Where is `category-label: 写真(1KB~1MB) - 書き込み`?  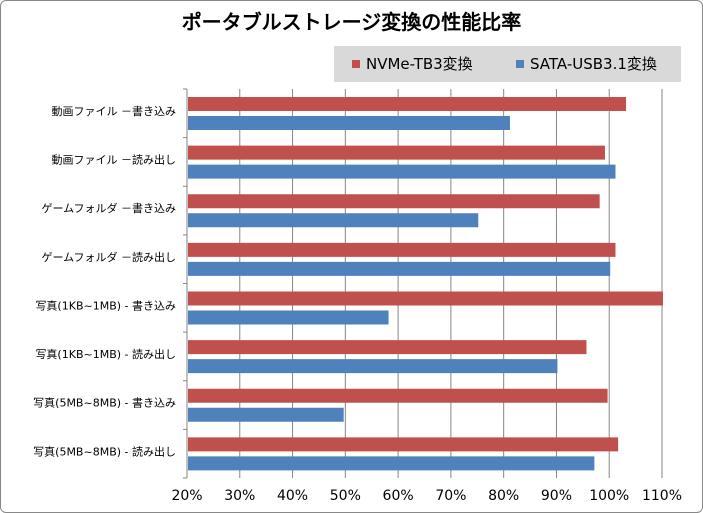
category-label: 写真(1KB~1MB) - 書き込み is located at coordinates (105, 305).